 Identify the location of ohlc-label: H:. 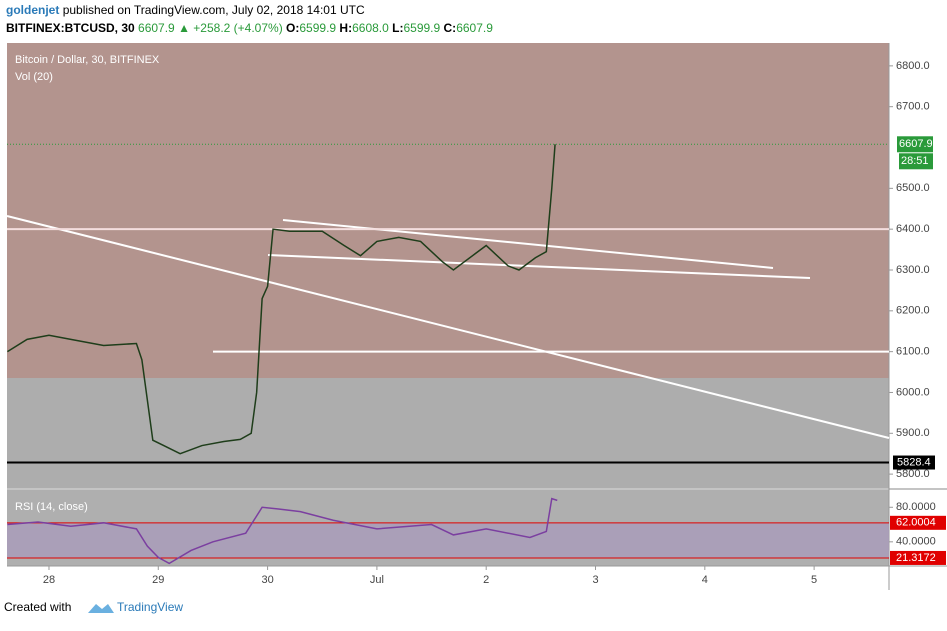
(345, 28).